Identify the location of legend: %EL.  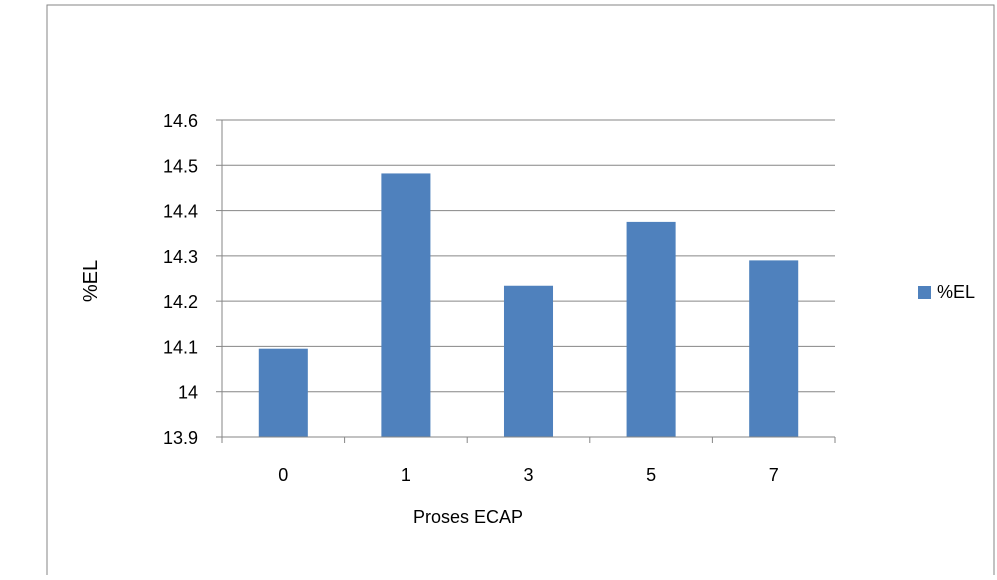
(946, 292).